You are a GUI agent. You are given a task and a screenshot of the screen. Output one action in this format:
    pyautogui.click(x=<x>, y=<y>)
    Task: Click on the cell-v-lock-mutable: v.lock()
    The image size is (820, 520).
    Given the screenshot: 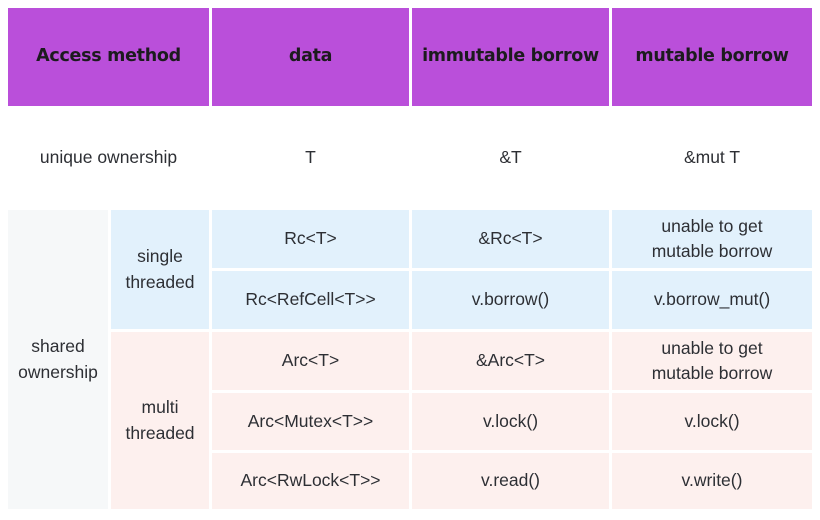 What is the action you would take?
    pyautogui.click(x=712, y=421)
    